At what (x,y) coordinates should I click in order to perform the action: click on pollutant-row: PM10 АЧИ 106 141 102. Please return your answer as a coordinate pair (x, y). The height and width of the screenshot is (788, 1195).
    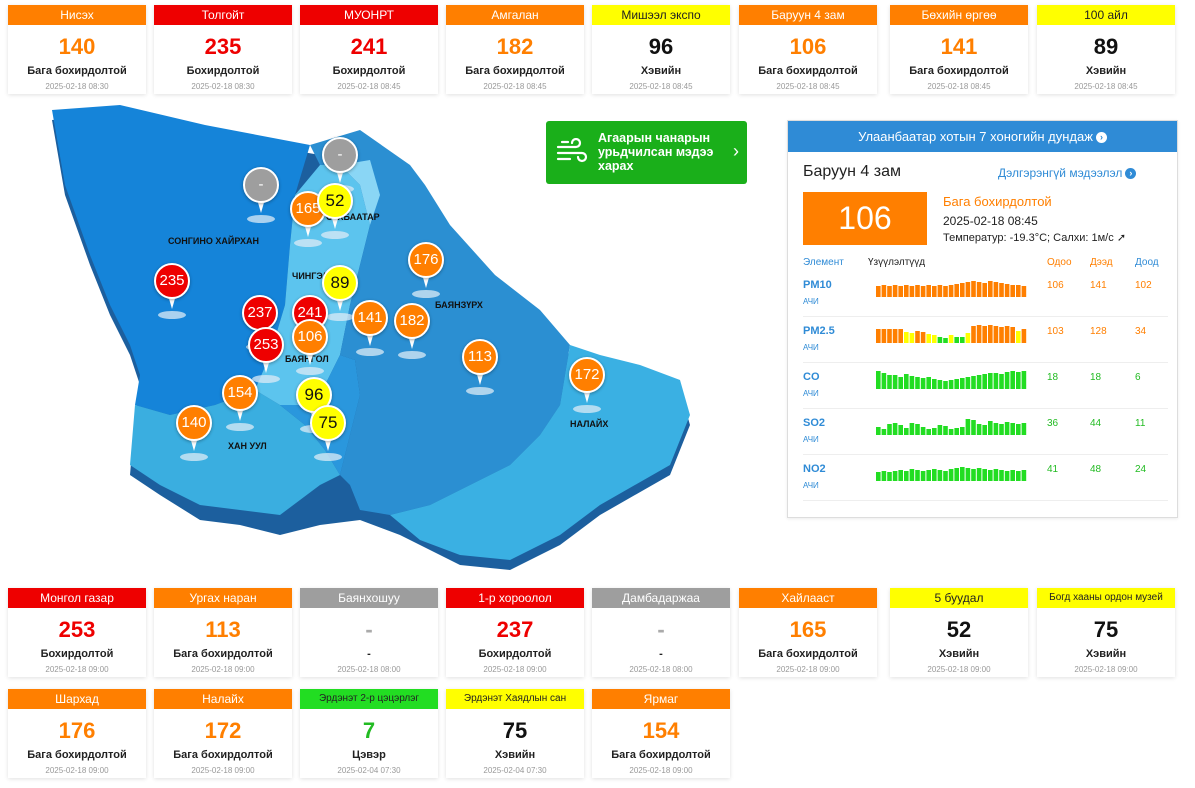
    Looking at the image, I should click on (985, 294).